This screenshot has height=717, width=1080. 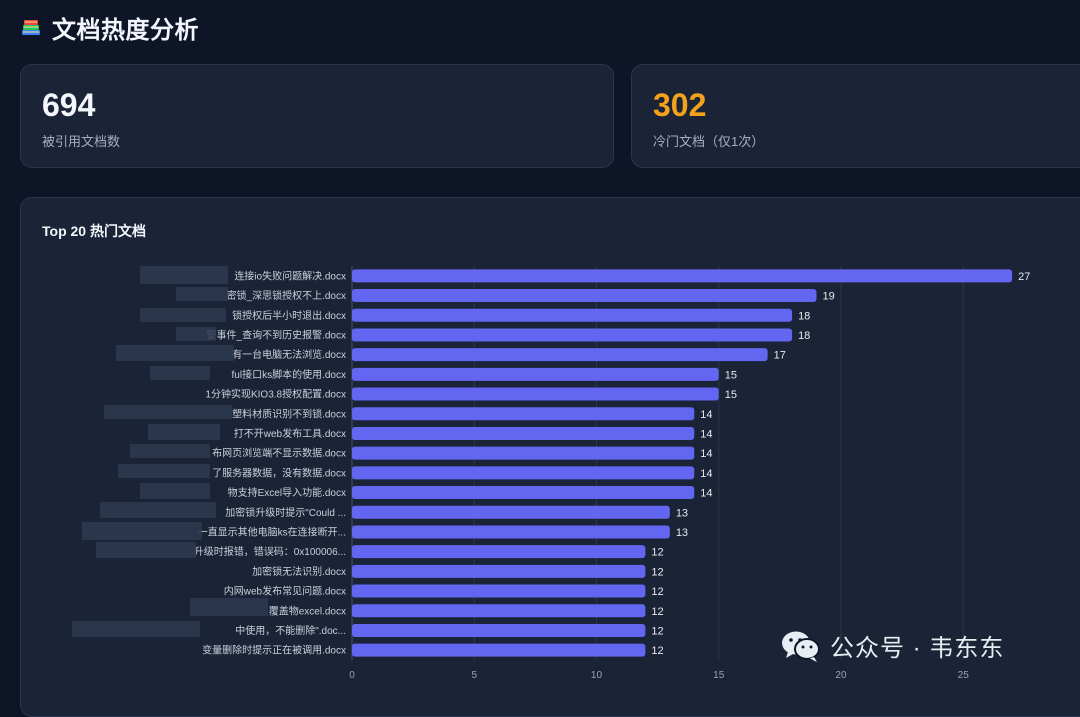 I want to click on value-label: 19, so click(x=829, y=297).